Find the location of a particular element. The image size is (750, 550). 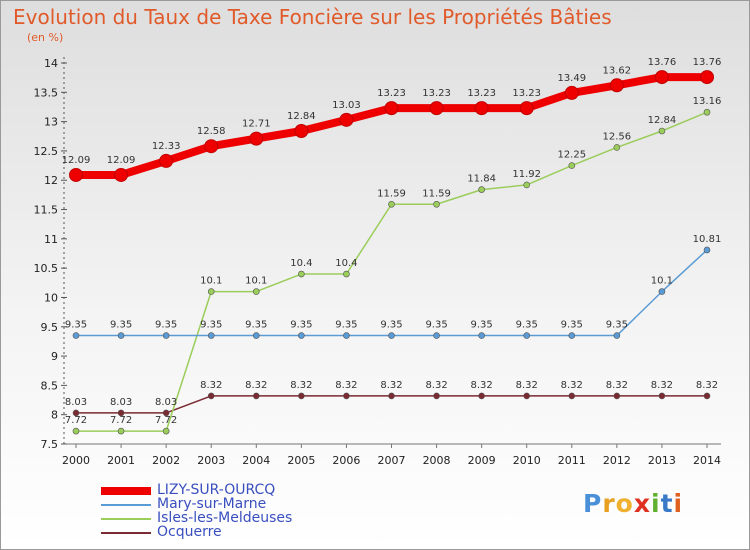

x-tick-label: 2010 is located at coordinates (527, 460).